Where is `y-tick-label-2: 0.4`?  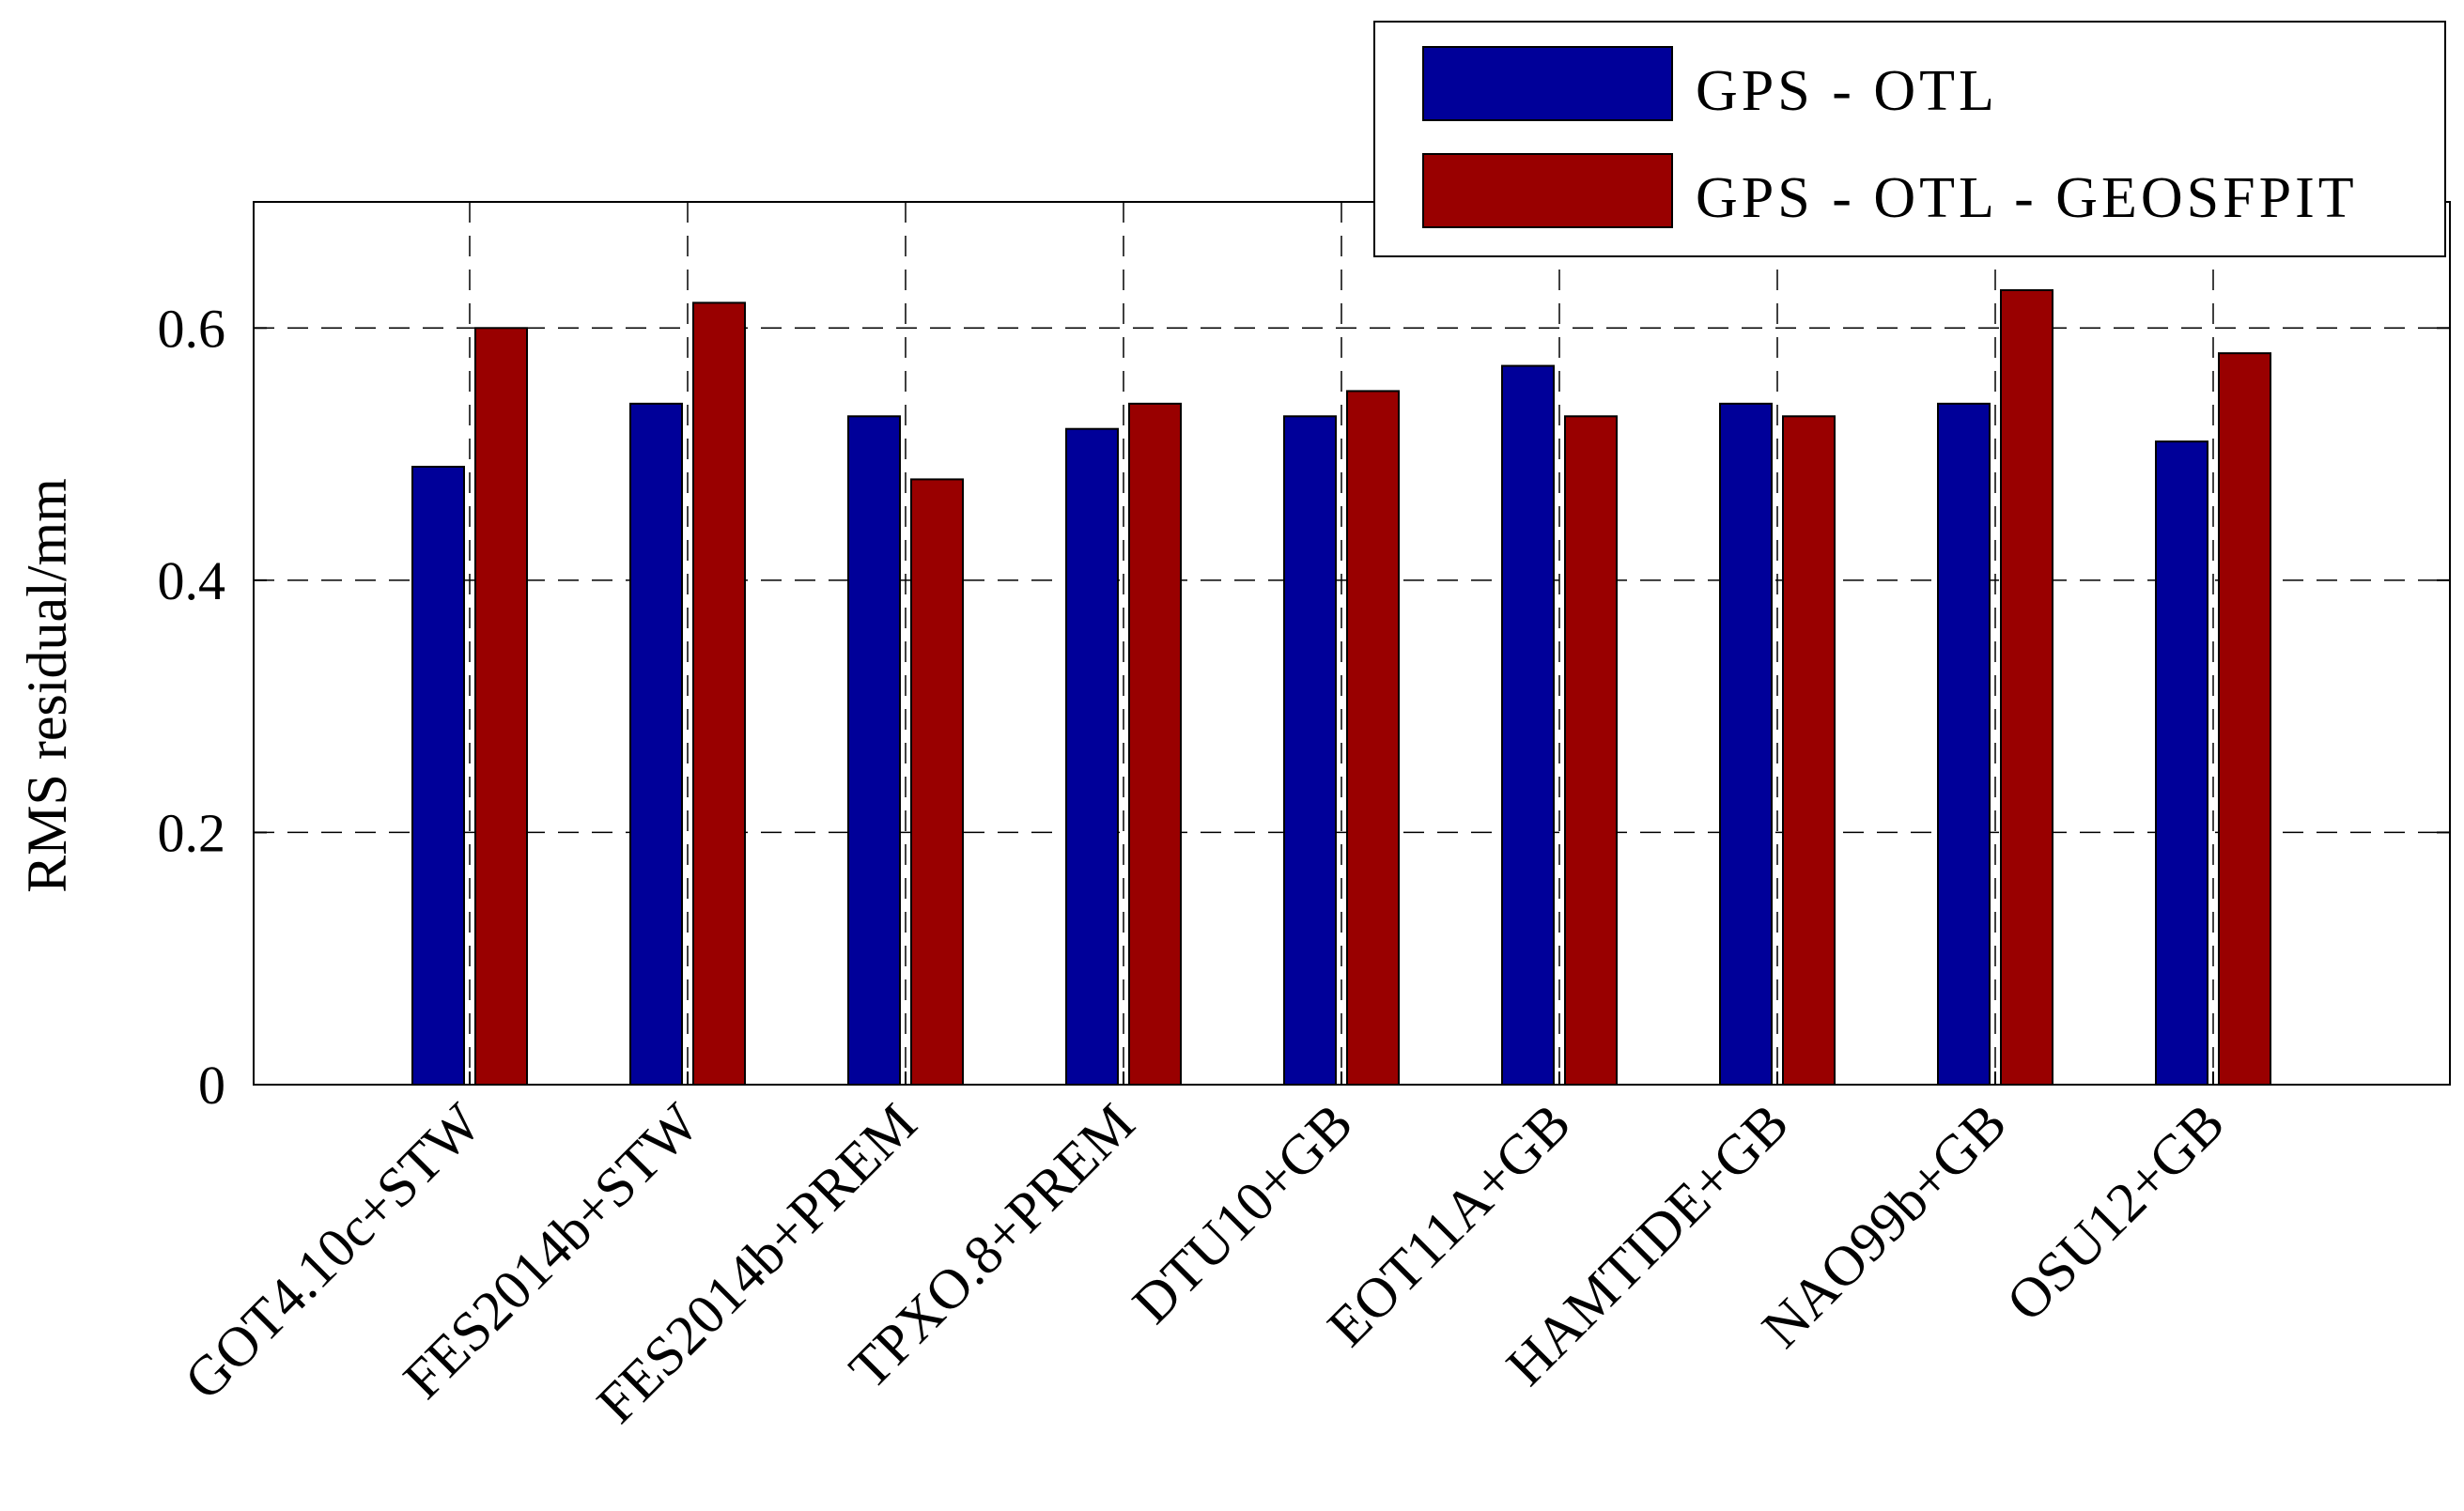 y-tick-label-2: 0.4 is located at coordinates (192, 580).